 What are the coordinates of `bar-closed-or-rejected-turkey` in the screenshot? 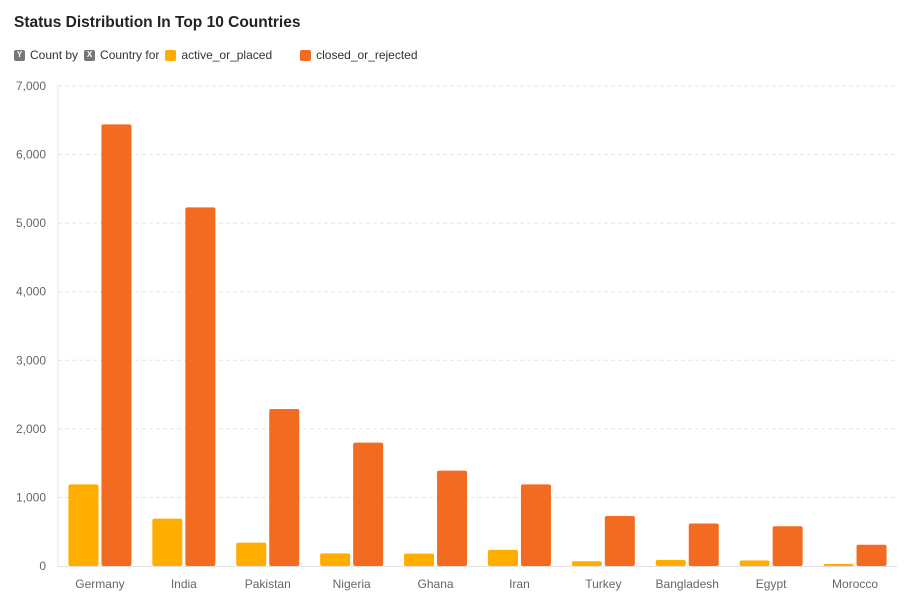 It's located at (619, 540).